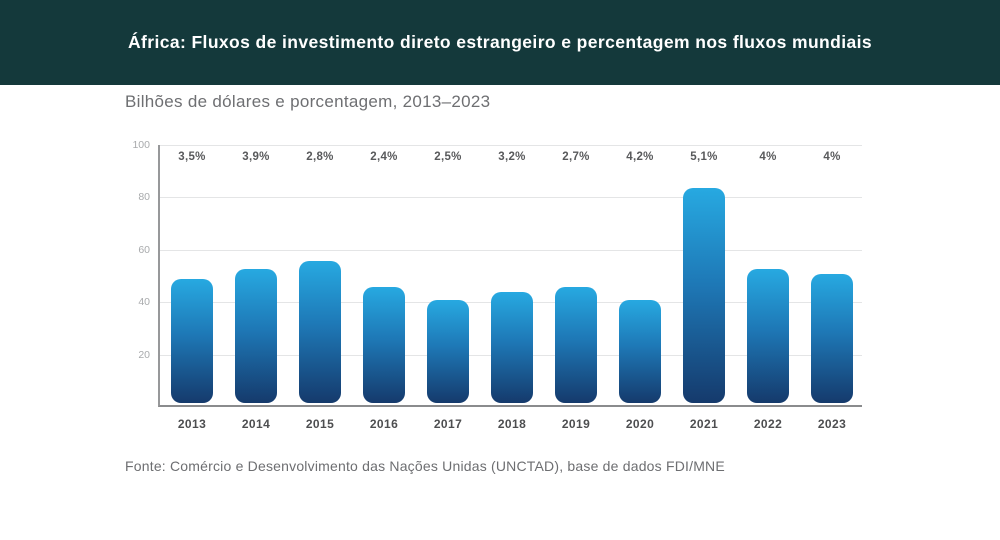  What do you see at coordinates (512, 157) in the screenshot?
I see `pct-label-2018: 3,2%` at bounding box center [512, 157].